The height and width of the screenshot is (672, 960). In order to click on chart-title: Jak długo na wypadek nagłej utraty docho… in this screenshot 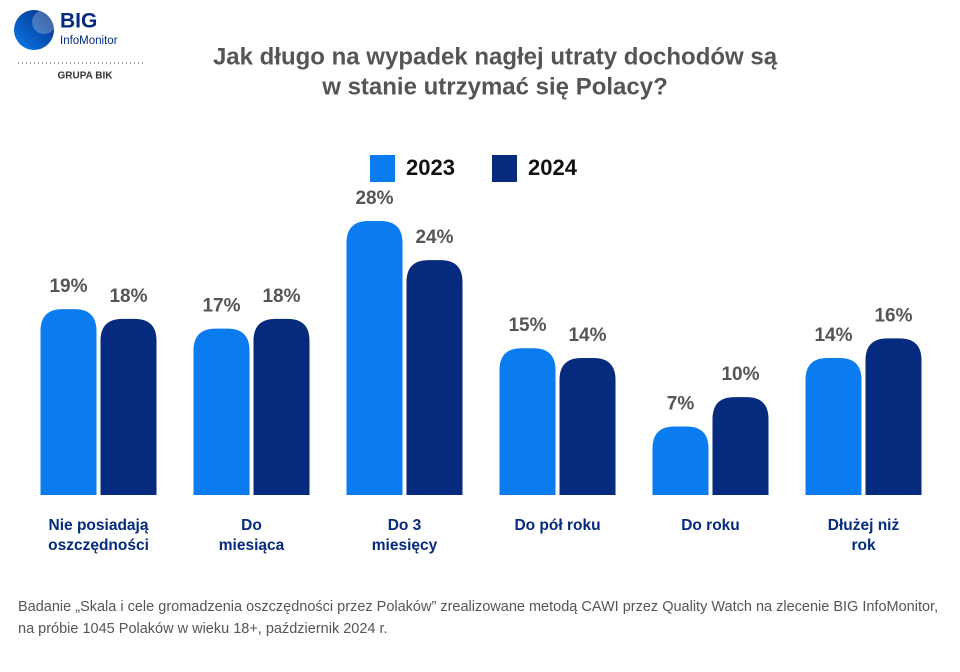, I will do `click(495, 56)`.